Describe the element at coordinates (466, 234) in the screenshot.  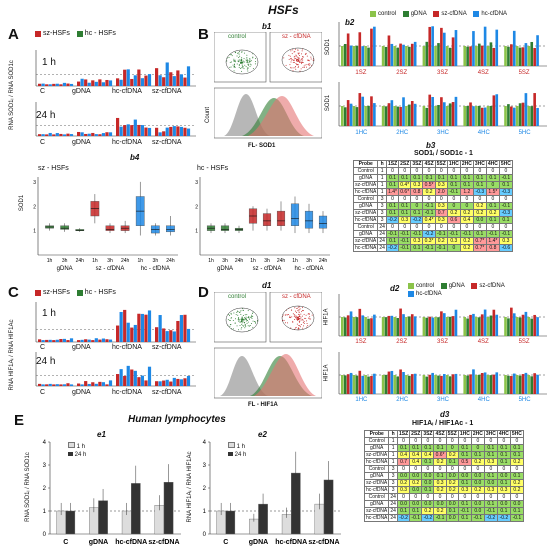
I see `table-cell: -0.1` at that location.